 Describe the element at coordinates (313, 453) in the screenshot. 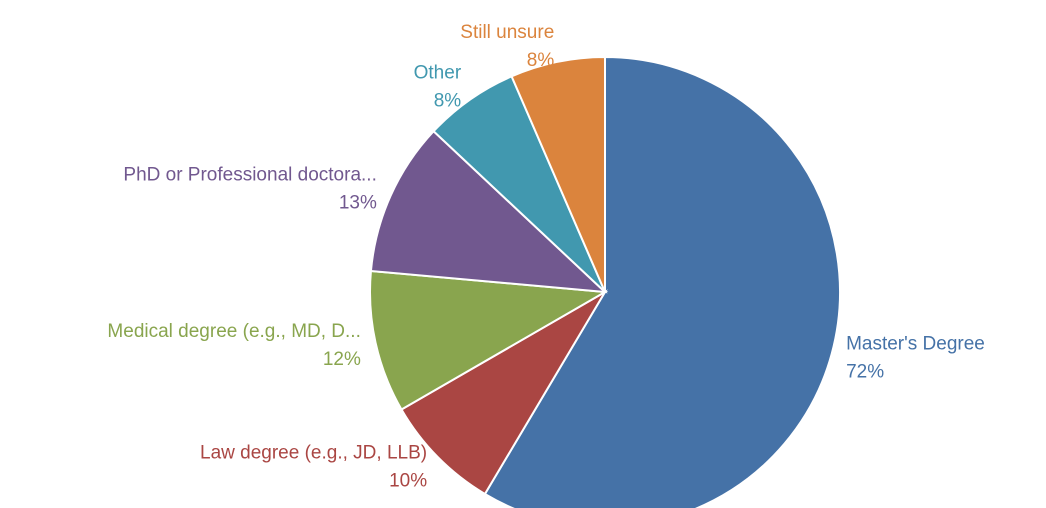

I see `slice-label: Law degree (e.g., JD, LLB)` at that location.